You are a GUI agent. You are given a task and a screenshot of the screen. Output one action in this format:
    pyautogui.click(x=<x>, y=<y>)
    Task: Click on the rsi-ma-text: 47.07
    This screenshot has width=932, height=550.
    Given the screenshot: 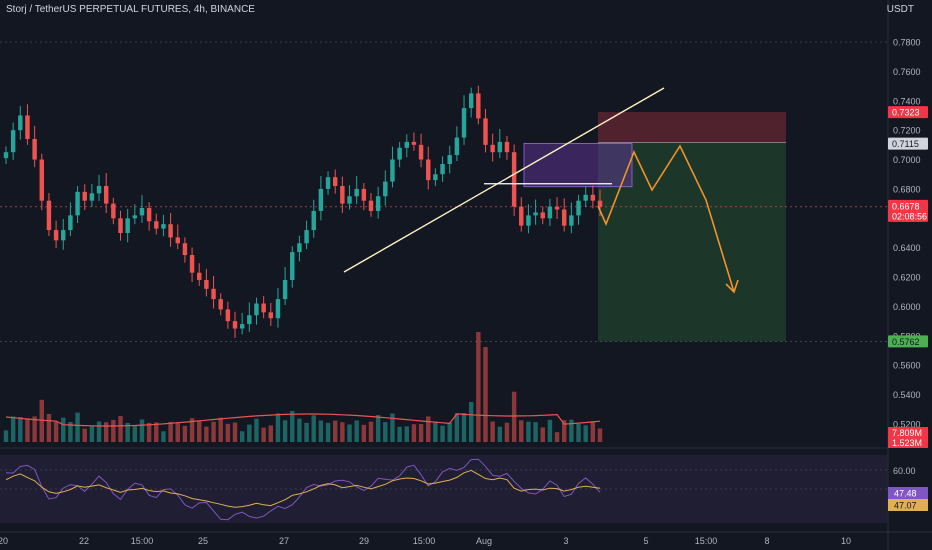 What is the action you would take?
    pyautogui.click(x=905, y=506)
    